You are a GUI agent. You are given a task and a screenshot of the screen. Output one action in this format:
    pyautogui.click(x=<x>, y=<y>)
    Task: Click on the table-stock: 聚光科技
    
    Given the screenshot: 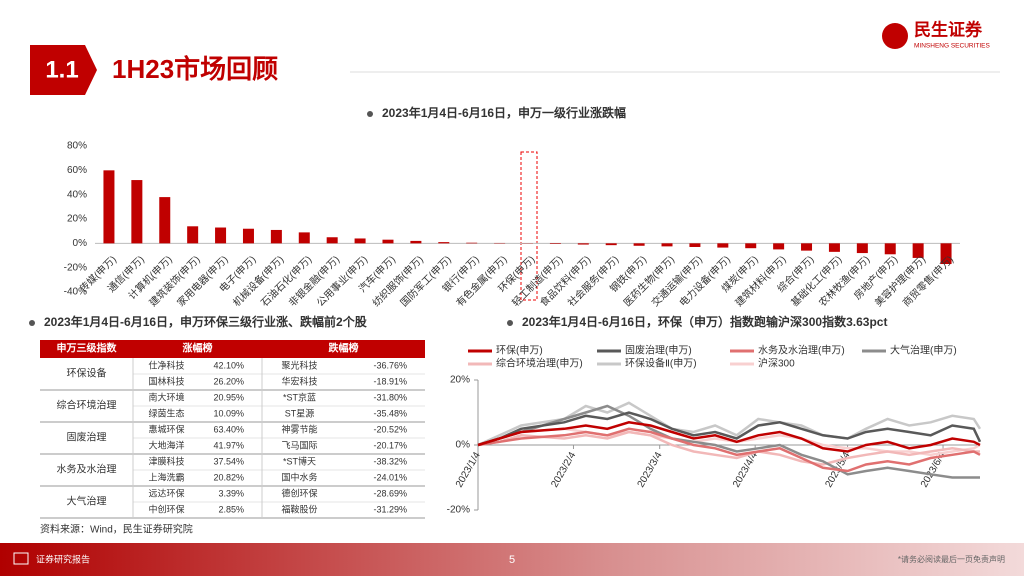 What is the action you would take?
    pyautogui.click(x=299, y=364)
    